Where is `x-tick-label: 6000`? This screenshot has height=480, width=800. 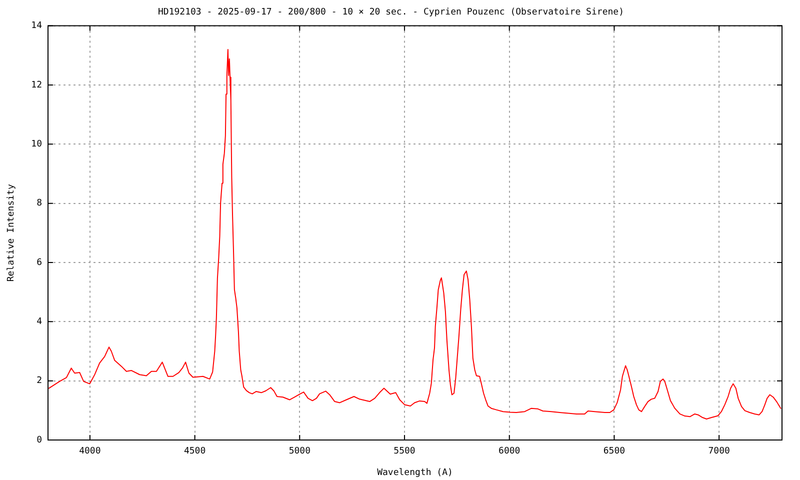 x-tick-label: 6000 is located at coordinates (509, 451).